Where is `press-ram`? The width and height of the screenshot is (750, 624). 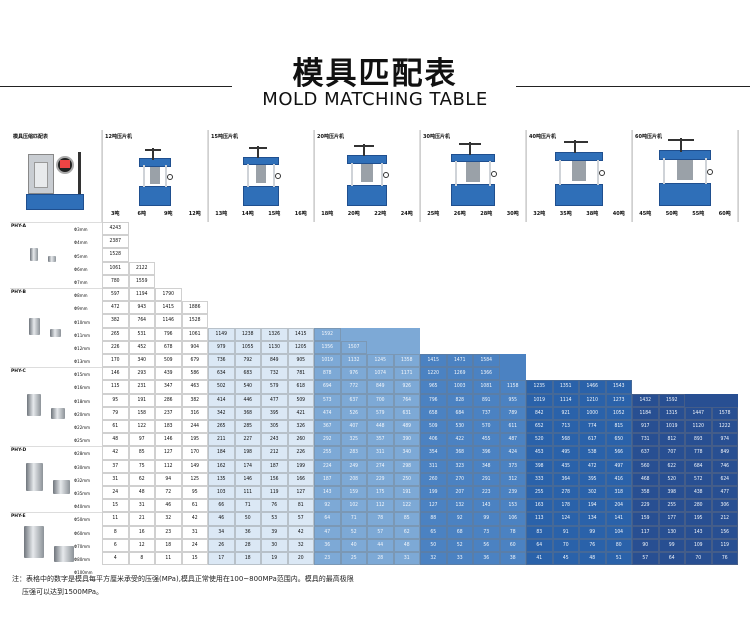
press-ram is located at coordinates (155, 175).